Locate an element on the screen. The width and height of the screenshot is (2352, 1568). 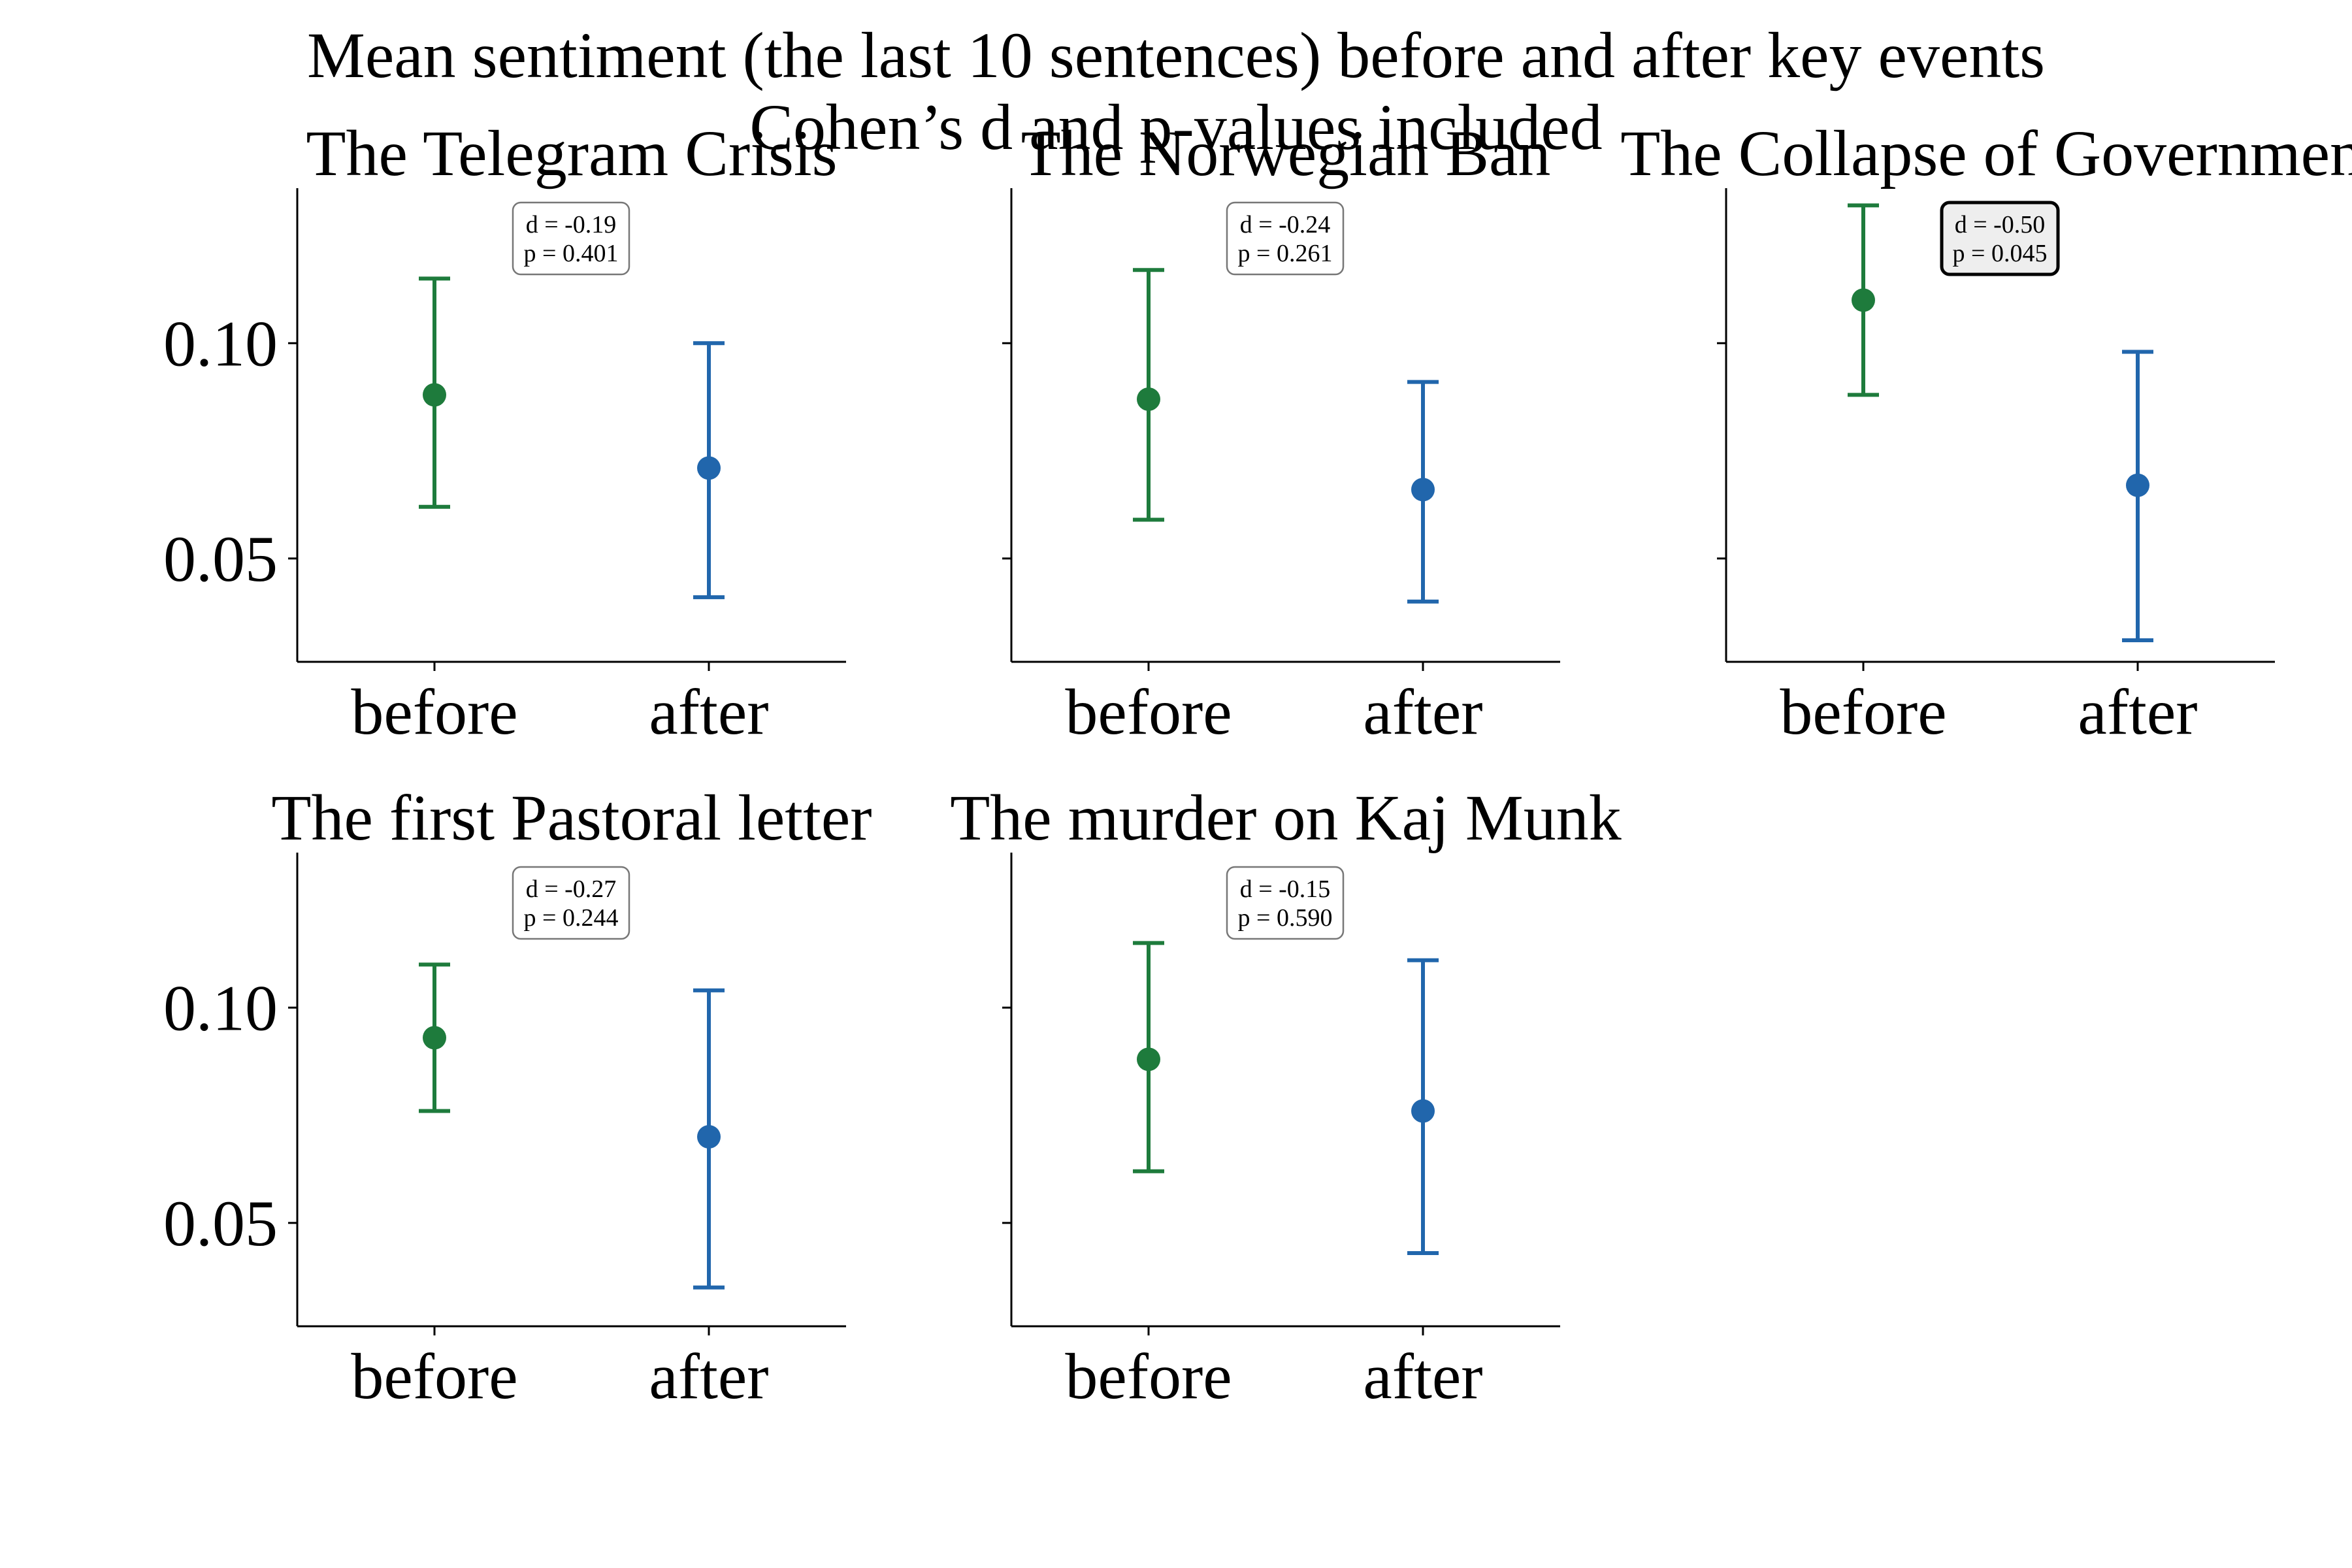
p-value-label: p = 0.590 is located at coordinates (1285, 918).